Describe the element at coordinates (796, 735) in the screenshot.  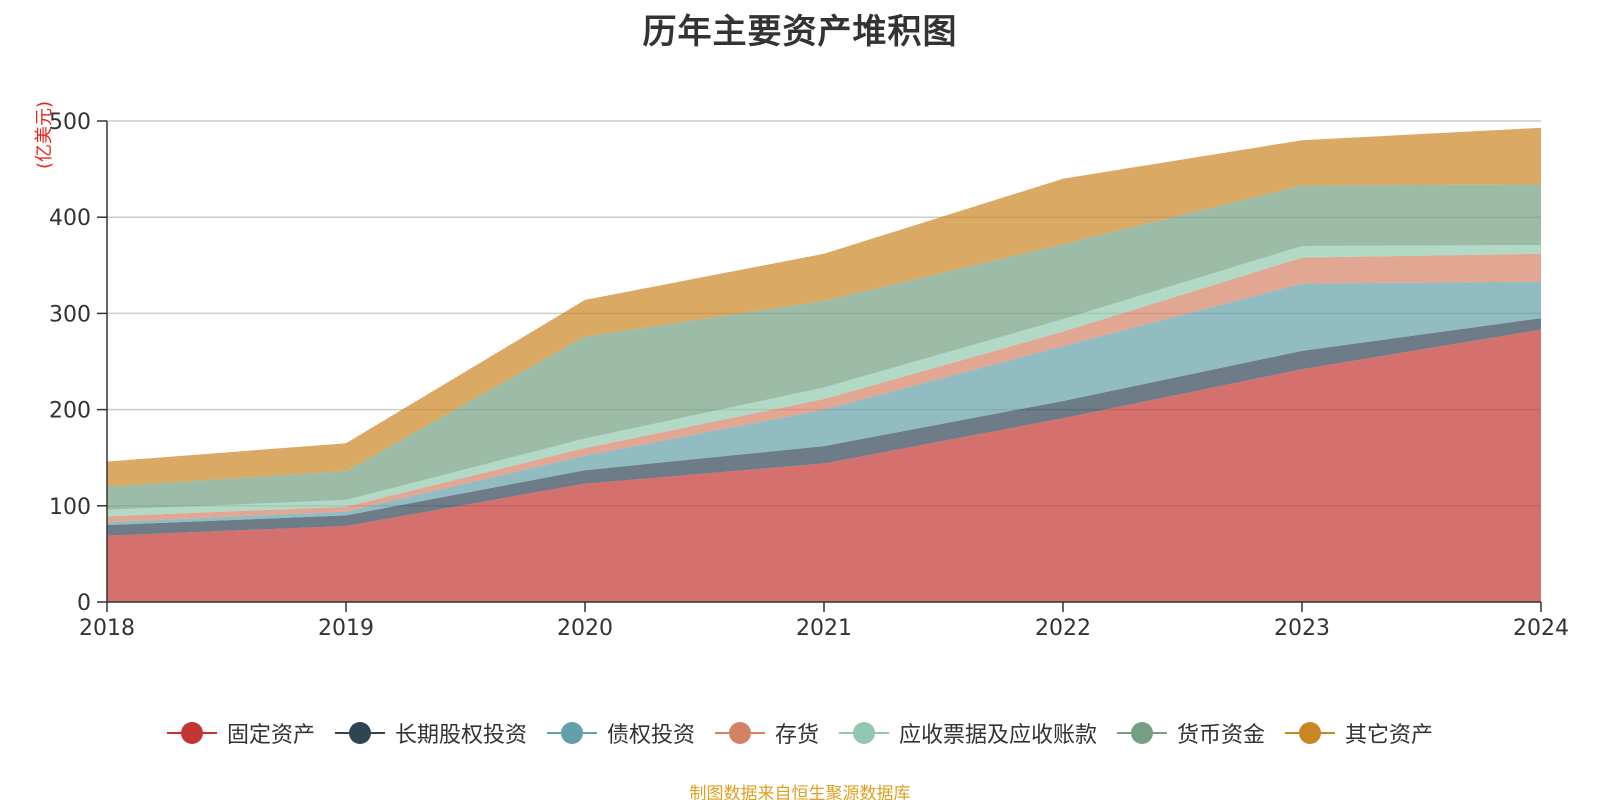
I see `legend-label: 存货` at that location.